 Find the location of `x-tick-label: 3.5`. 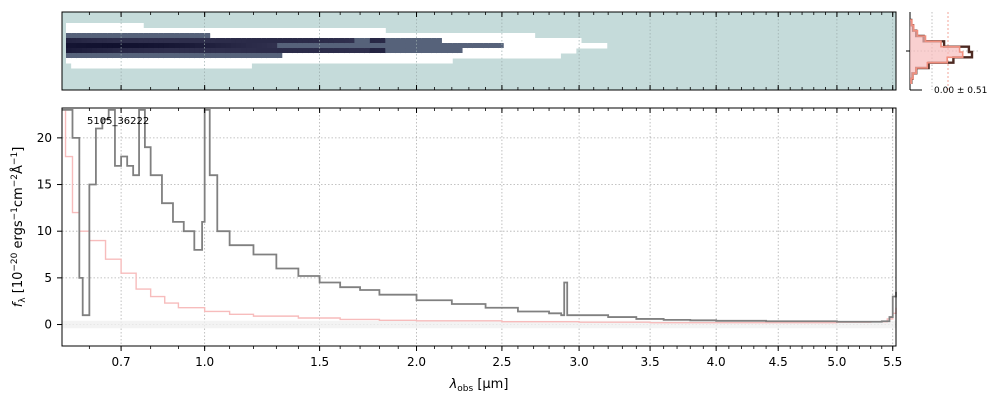

x-tick-label: 3.5 is located at coordinates (650, 362).